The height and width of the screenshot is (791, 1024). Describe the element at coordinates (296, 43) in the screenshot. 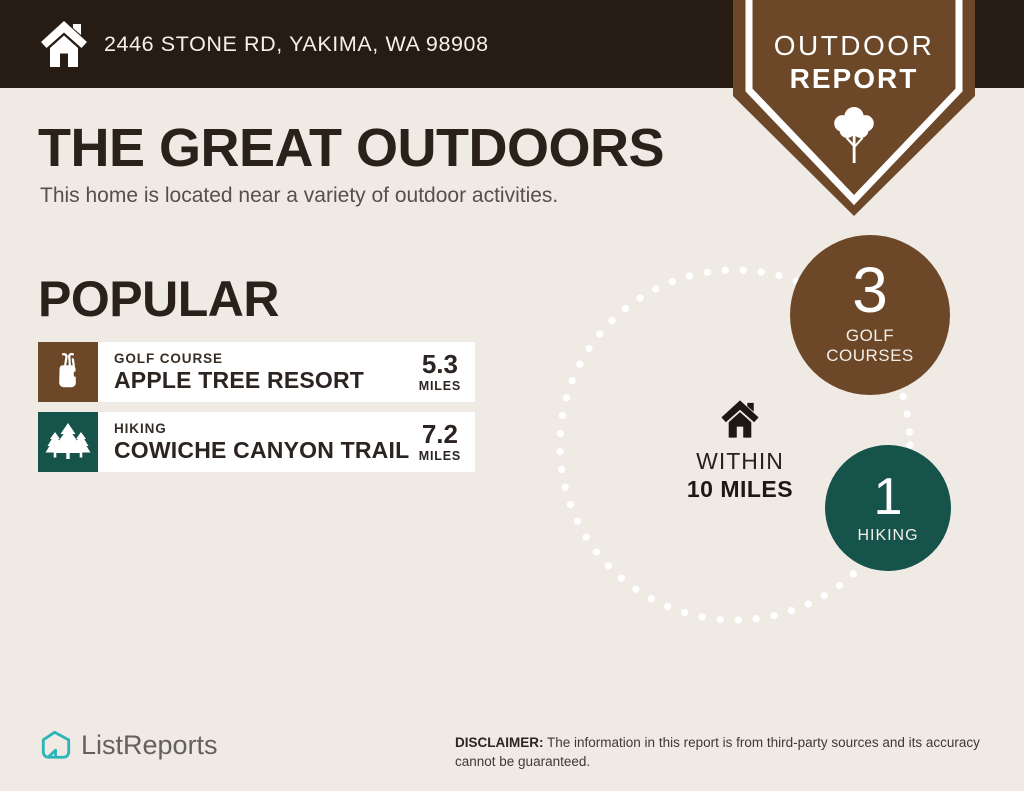

I see `property-address: 2446 STONE RD, YAKIMA, WA 98908` at that location.